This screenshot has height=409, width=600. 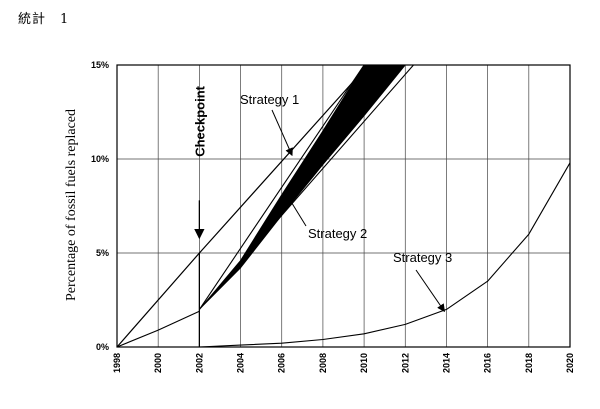 I want to click on x-tick-label: 2014, so click(x=446, y=363).